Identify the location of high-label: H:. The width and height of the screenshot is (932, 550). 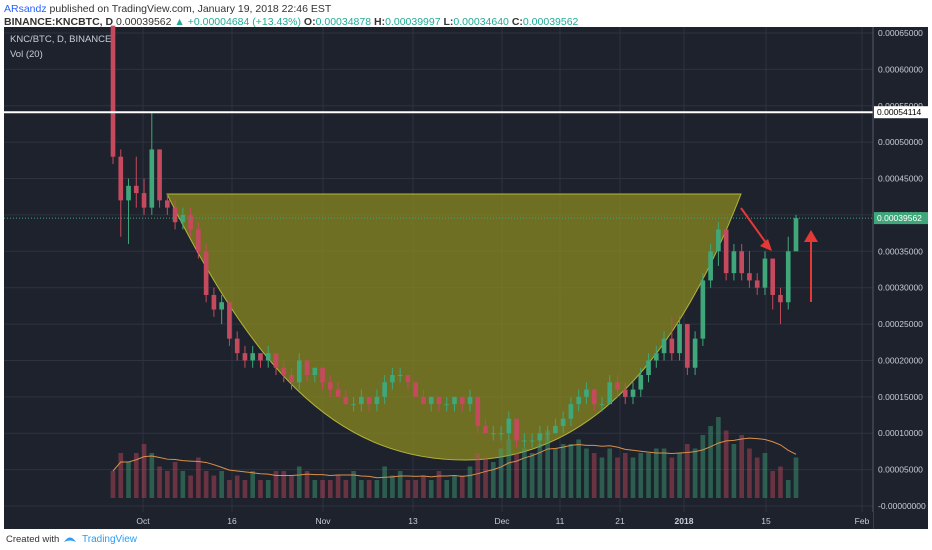
(380, 22).